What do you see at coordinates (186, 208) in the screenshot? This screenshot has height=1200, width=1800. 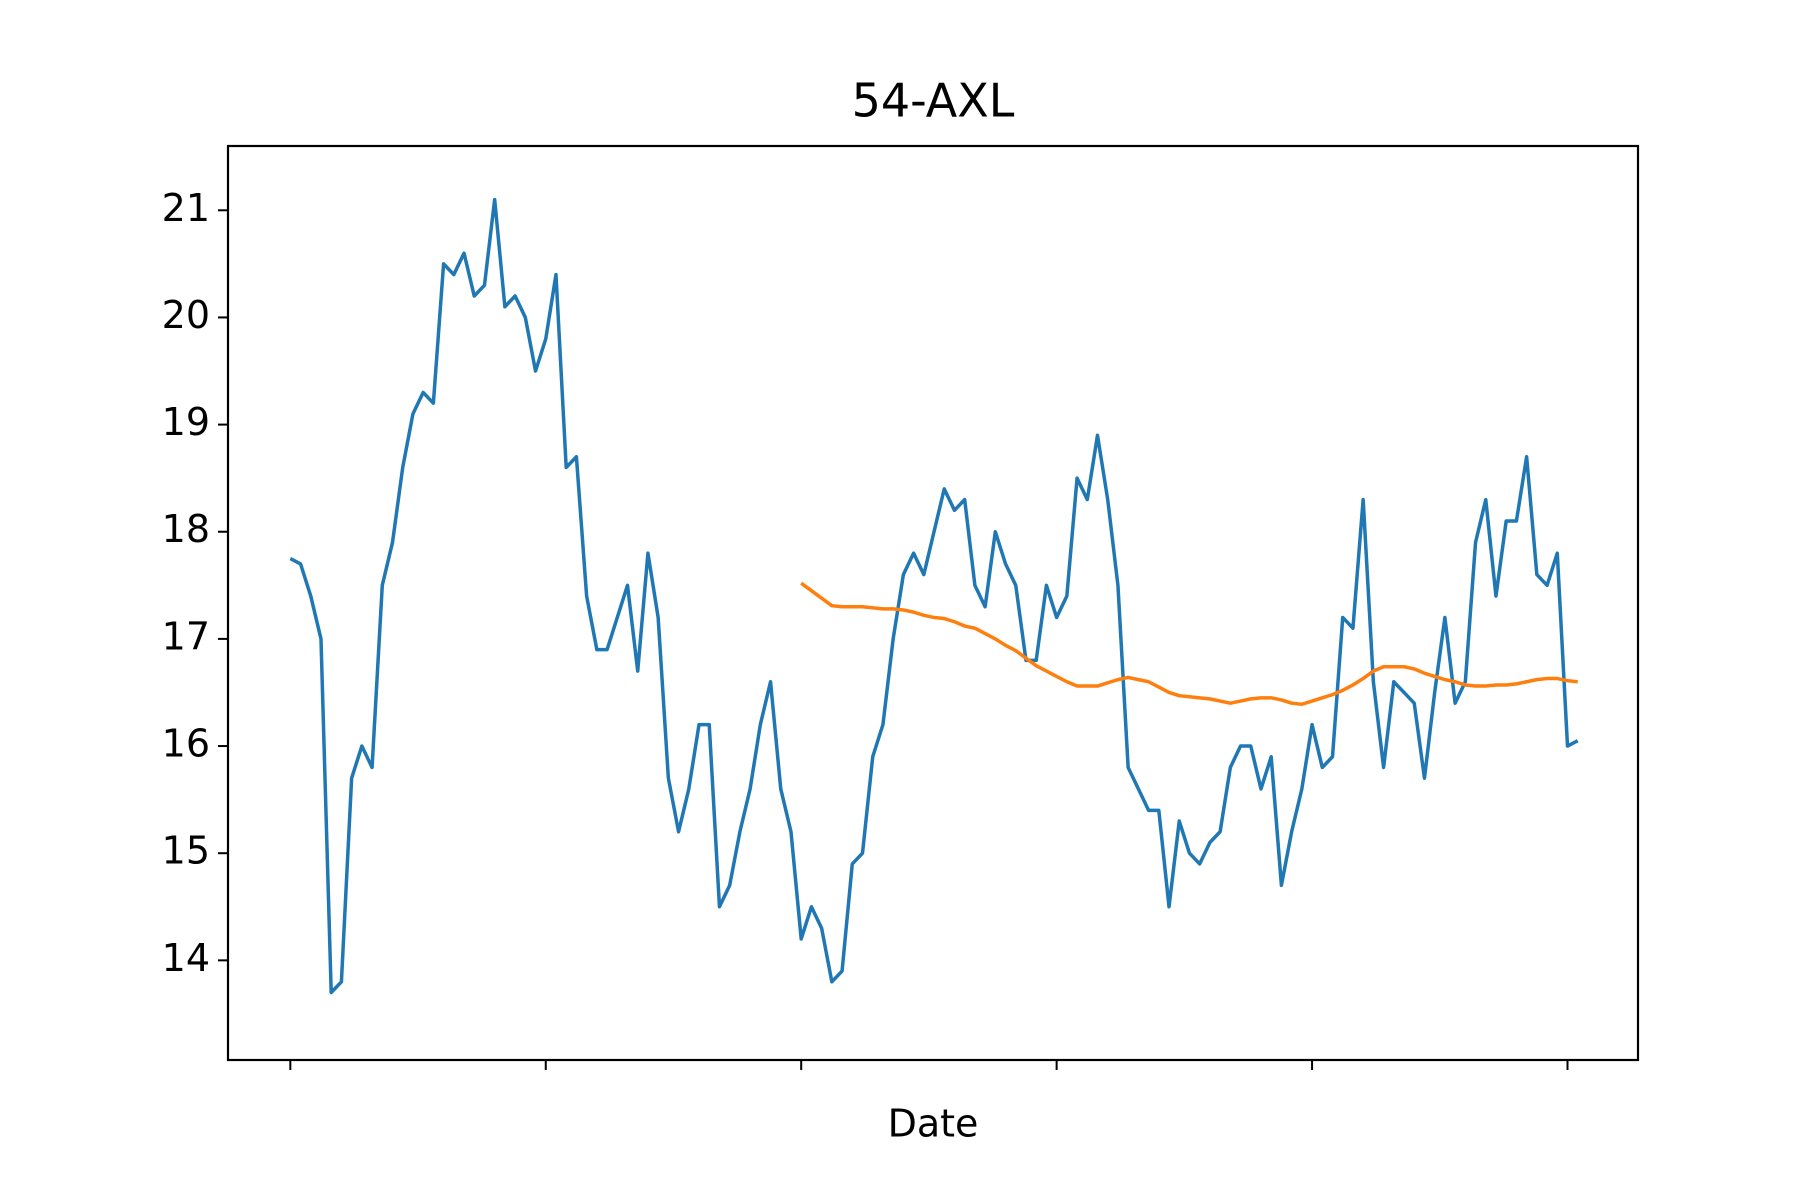 I see `y-tick-label: 21` at bounding box center [186, 208].